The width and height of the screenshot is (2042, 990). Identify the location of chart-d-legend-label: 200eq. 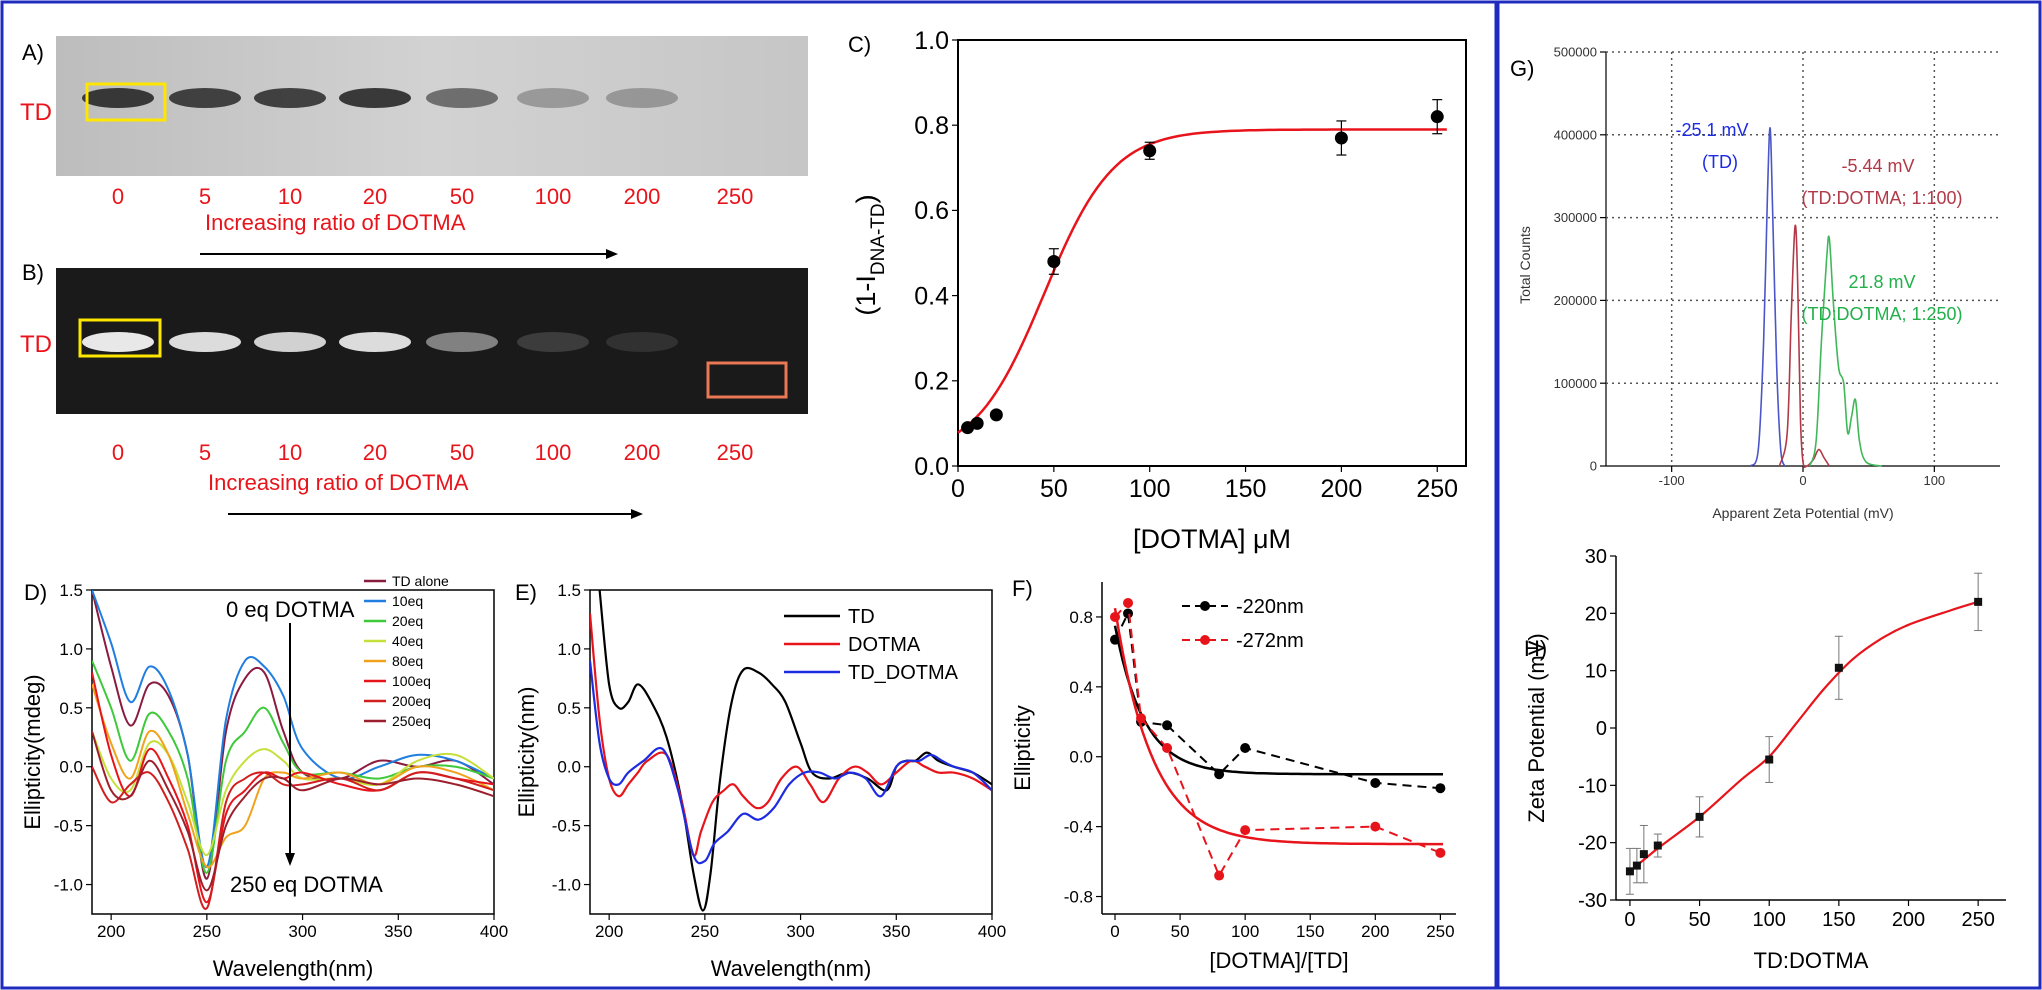
(411, 701).